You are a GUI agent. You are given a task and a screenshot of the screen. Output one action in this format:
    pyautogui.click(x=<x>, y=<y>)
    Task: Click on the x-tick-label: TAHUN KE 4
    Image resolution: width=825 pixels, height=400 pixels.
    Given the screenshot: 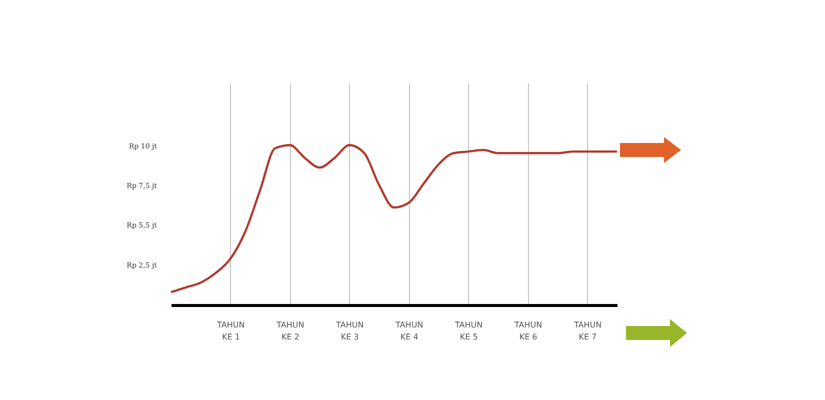 What is the action you would take?
    pyautogui.click(x=409, y=331)
    